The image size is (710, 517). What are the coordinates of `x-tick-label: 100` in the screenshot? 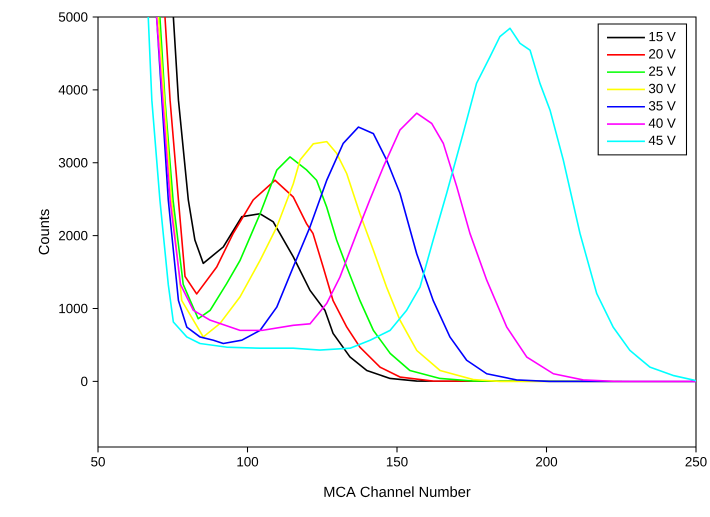 It's located at (247, 461).